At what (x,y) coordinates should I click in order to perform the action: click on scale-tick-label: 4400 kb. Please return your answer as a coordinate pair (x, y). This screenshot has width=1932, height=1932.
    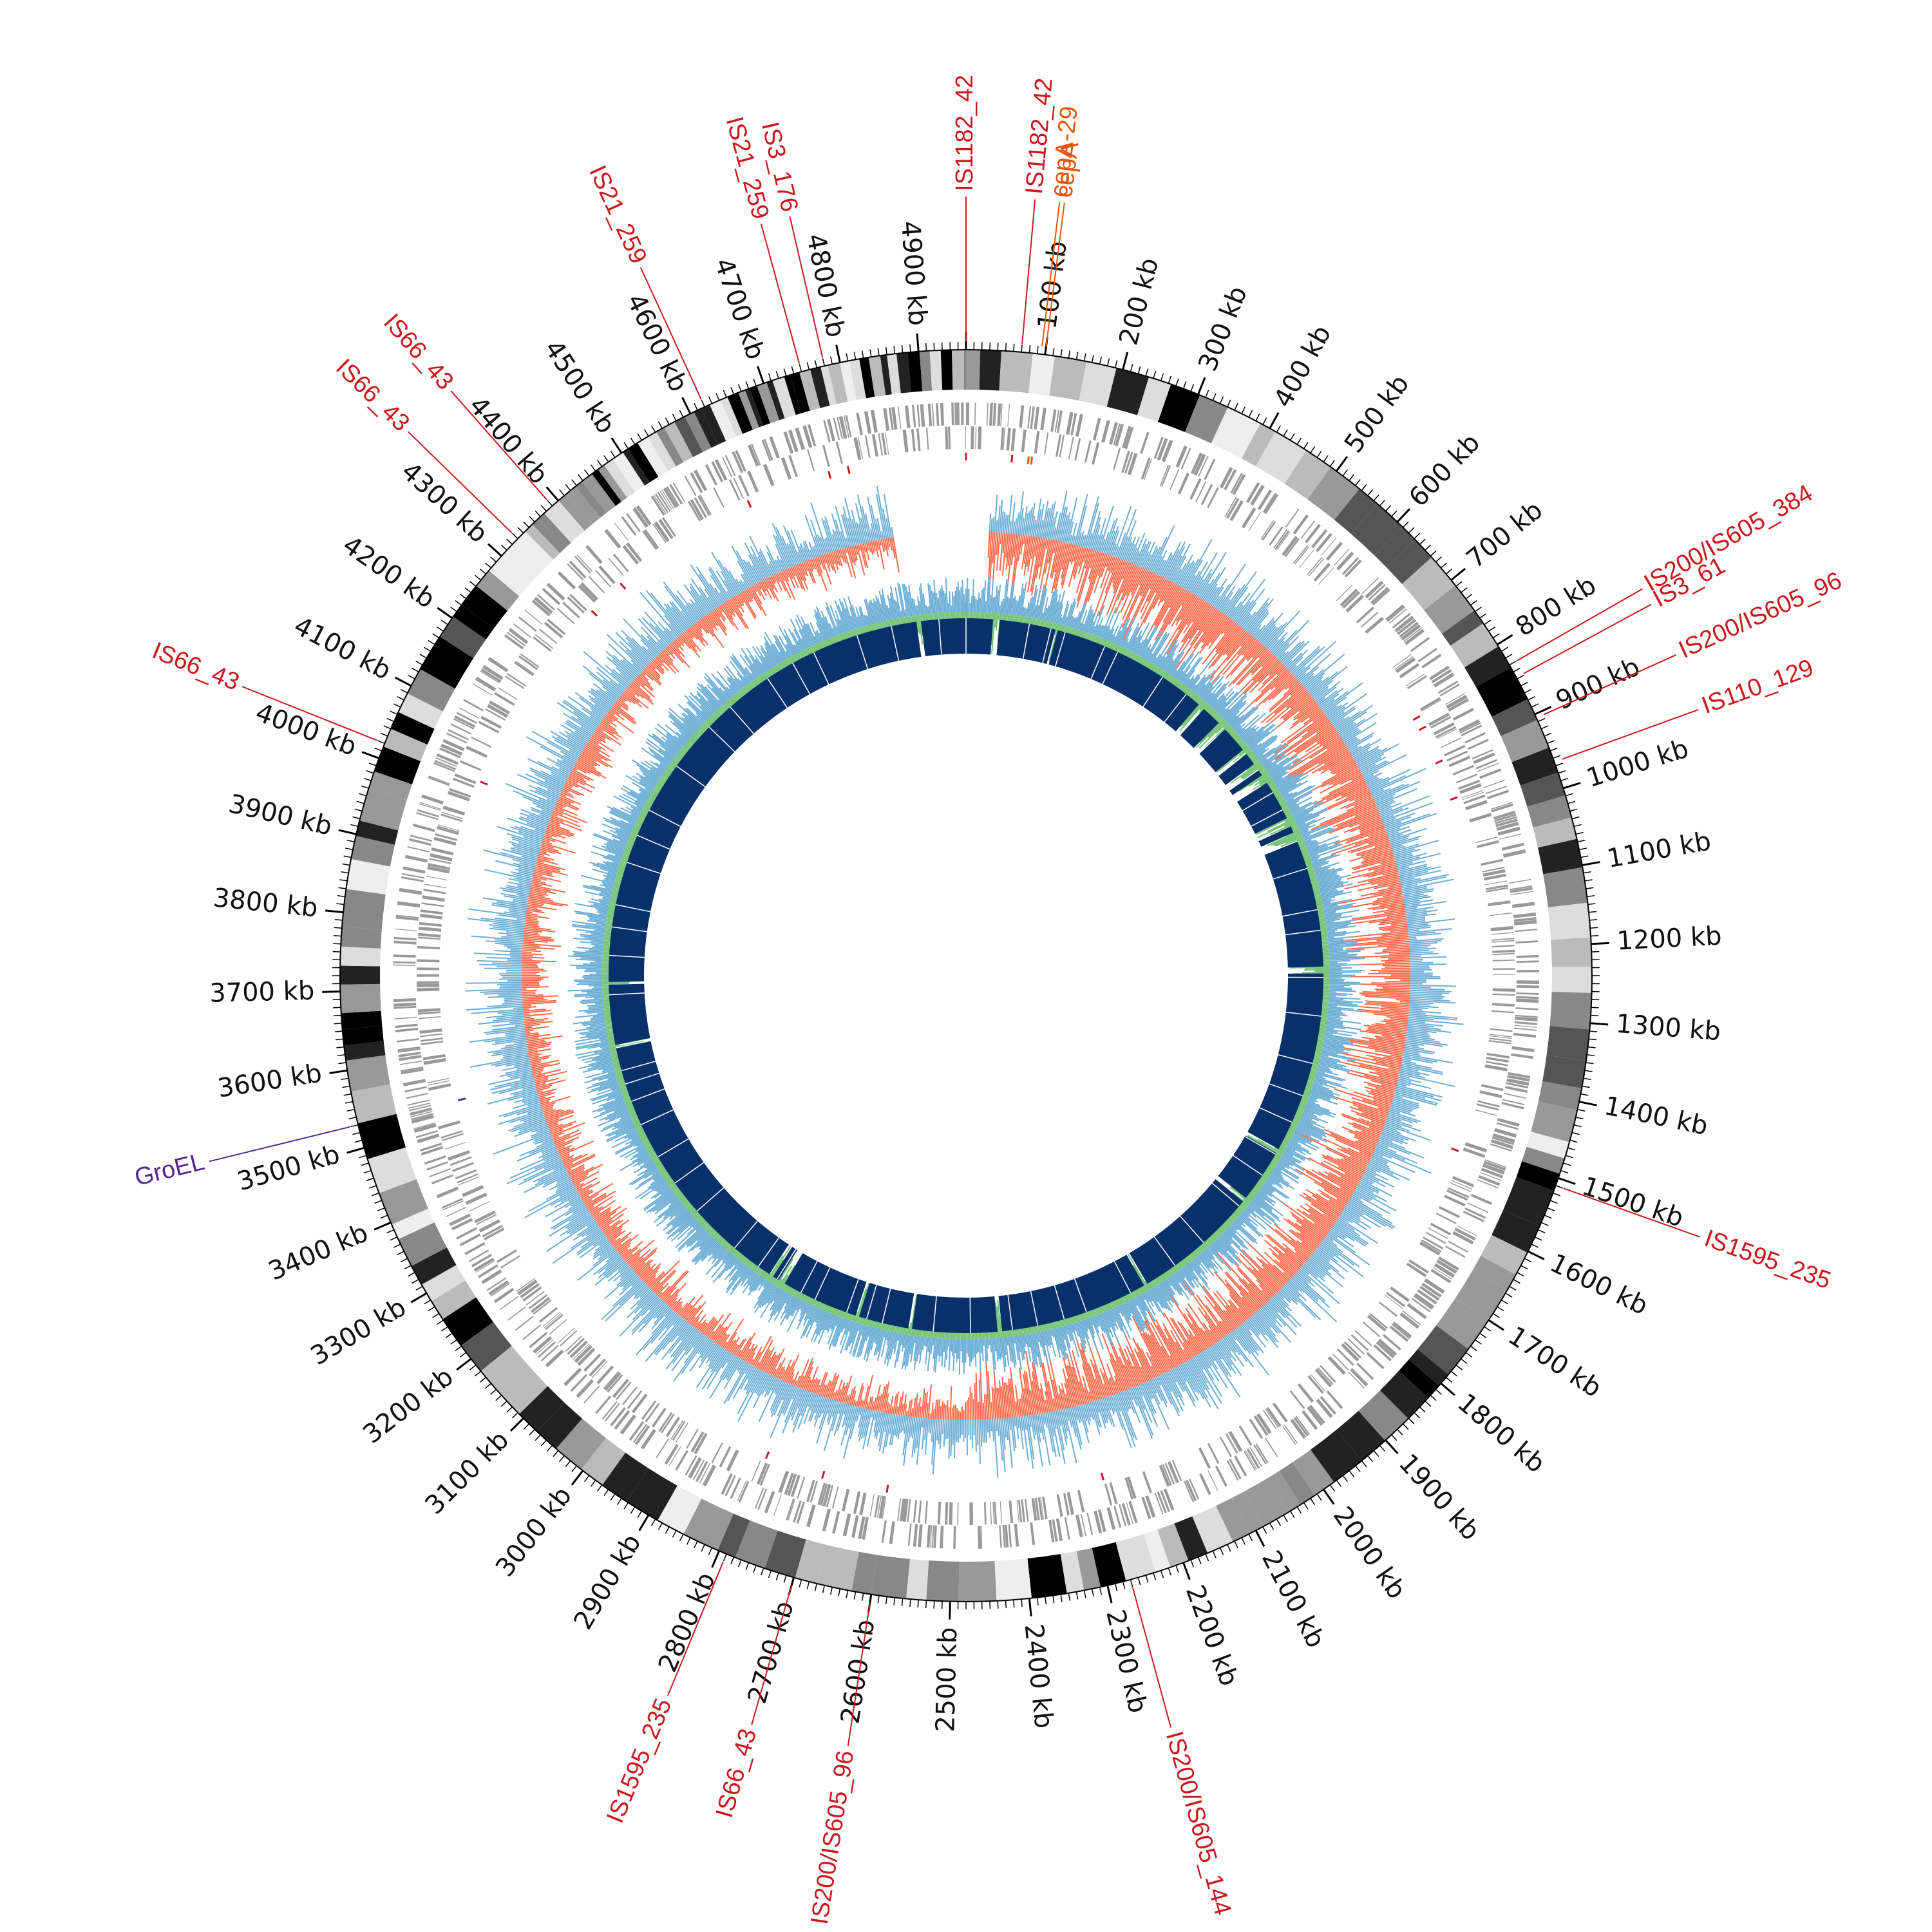
    Looking at the image, I should click on (509, 441).